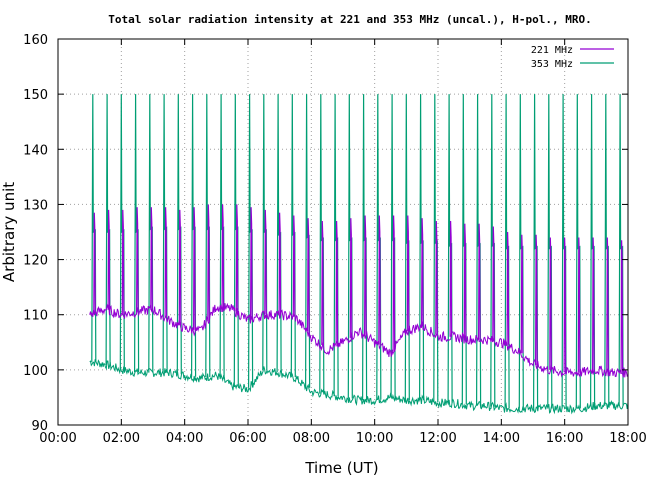 This screenshot has width=650, height=480. I want to click on x-tick-label: 06:00, so click(247, 438).